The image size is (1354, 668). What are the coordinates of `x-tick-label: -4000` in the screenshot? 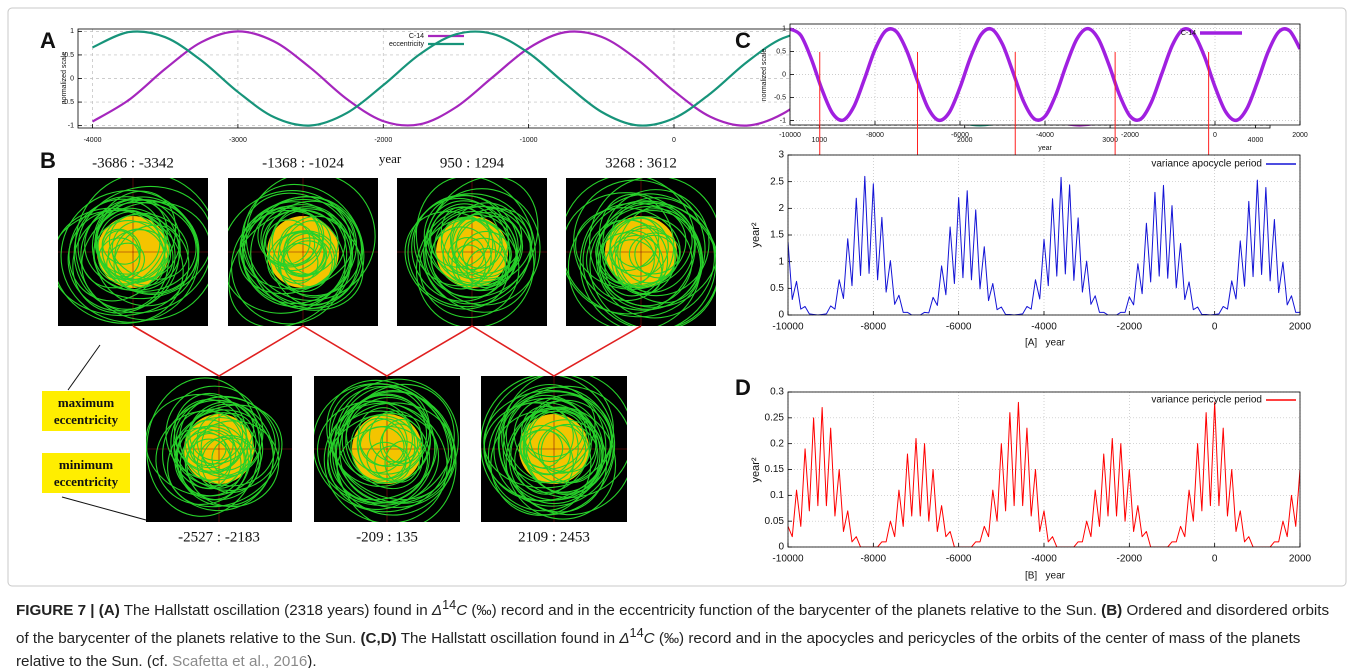 It's located at (93, 140).